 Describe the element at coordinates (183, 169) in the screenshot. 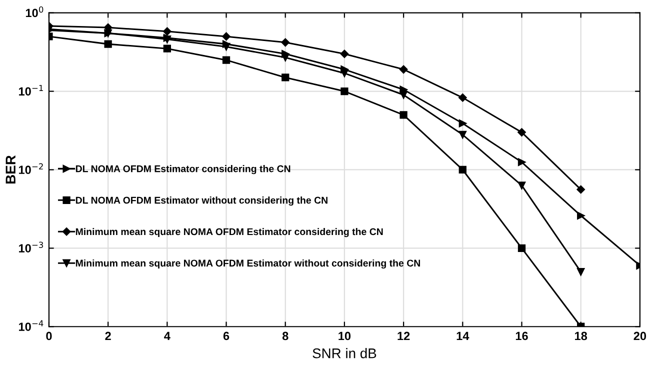

I see `legend-label: DL NOMA OFDM Estimator considering the CN` at that location.